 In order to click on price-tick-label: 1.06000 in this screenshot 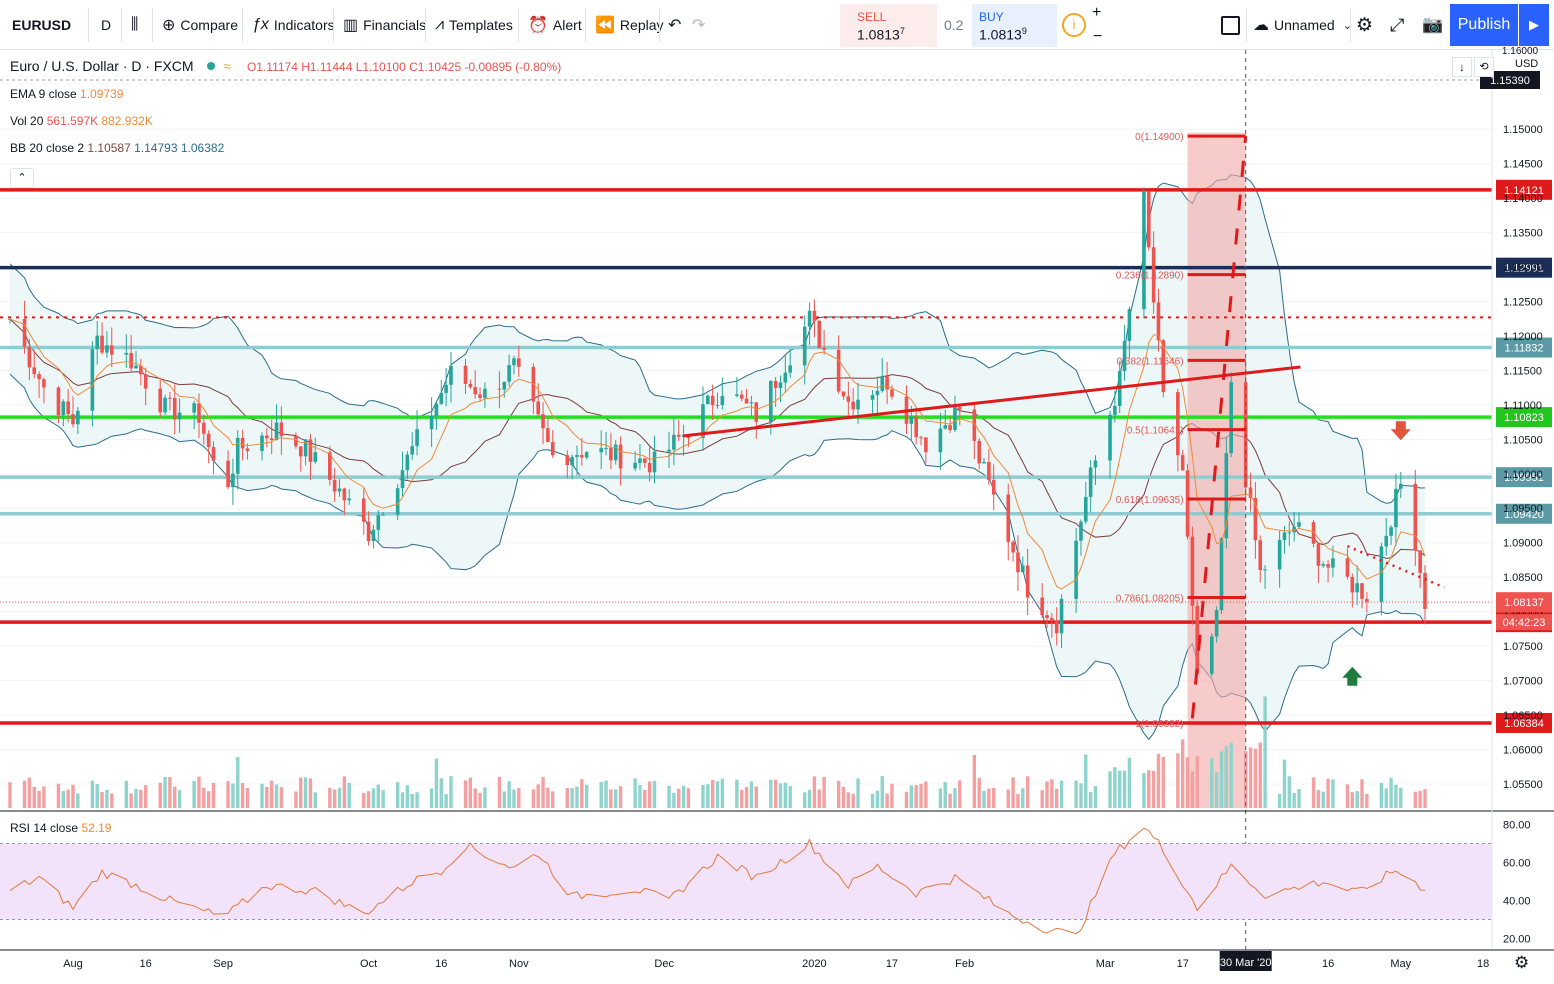, I will do `click(1523, 750)`.